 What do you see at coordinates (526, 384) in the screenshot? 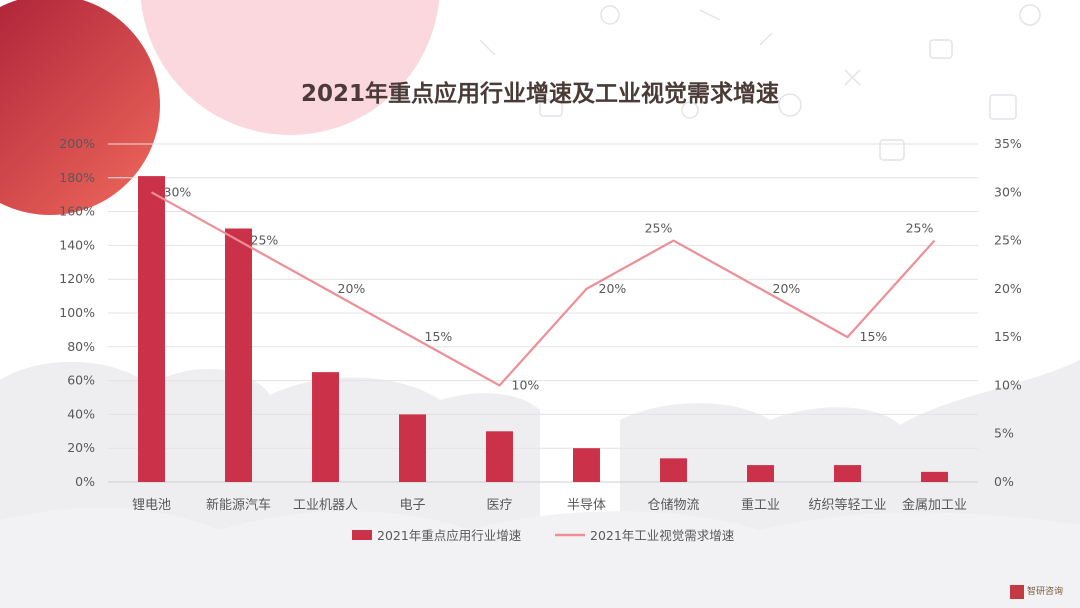
I see `line-data-label: 10%` at bounding box center [526, 384].